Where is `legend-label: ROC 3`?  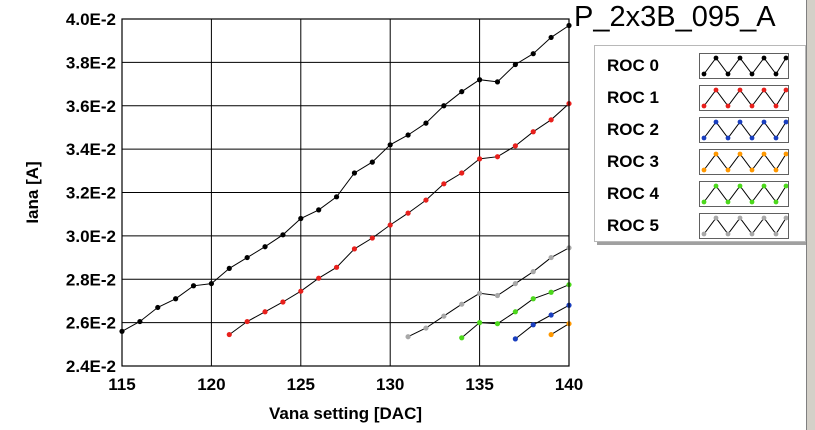
legend-label: ROC 3 is located at coordinates (633, 161).